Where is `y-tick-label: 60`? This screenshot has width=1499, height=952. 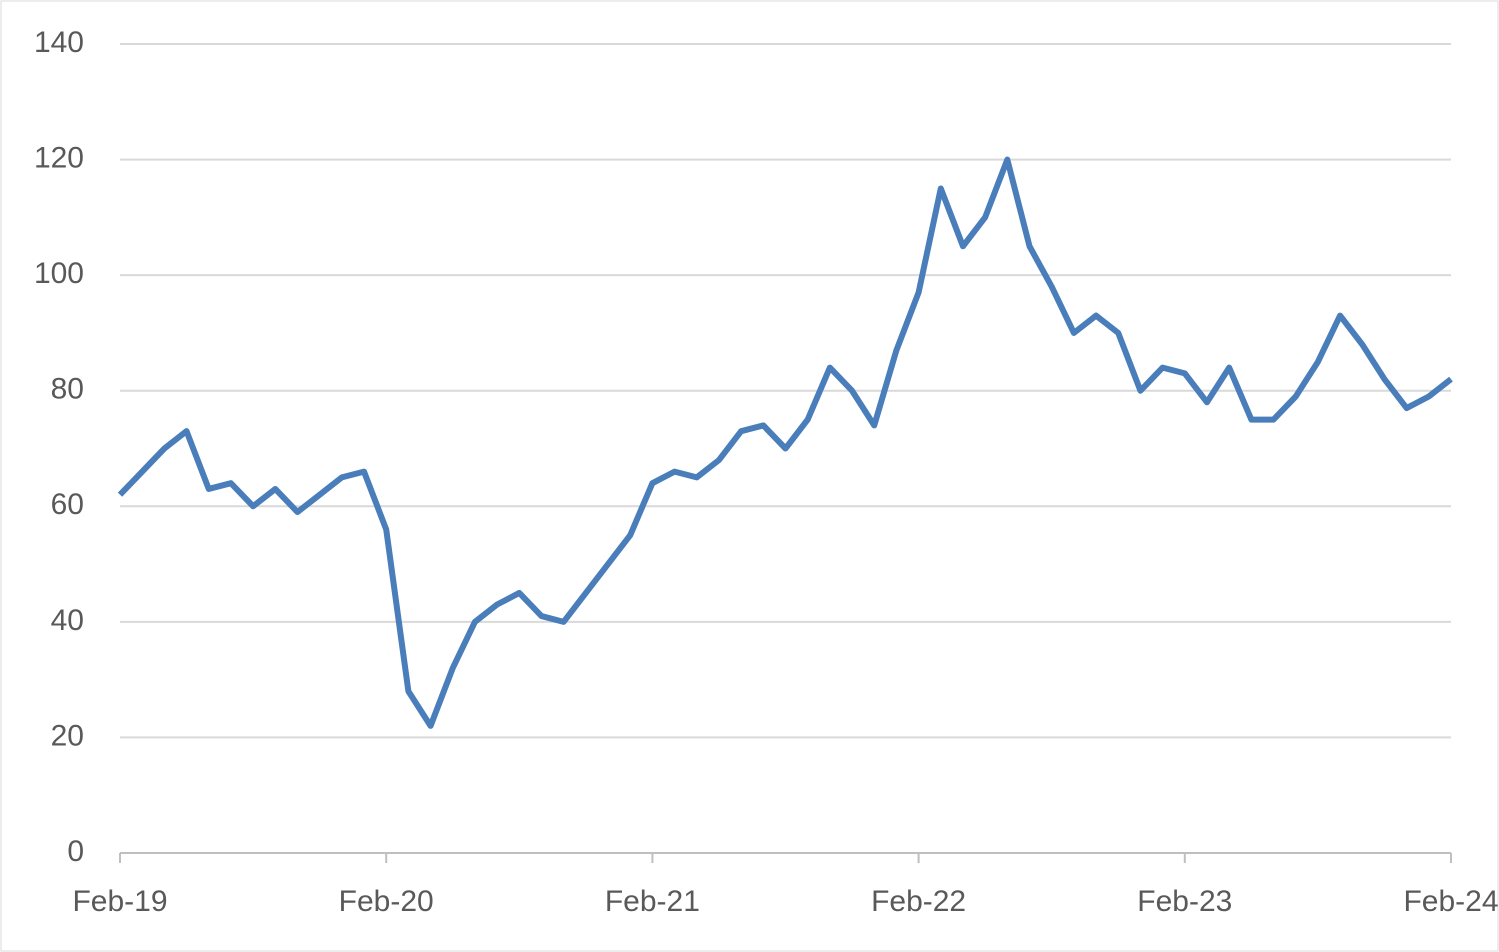
y-tick-label: 60 is located at coordinates (67, 504).